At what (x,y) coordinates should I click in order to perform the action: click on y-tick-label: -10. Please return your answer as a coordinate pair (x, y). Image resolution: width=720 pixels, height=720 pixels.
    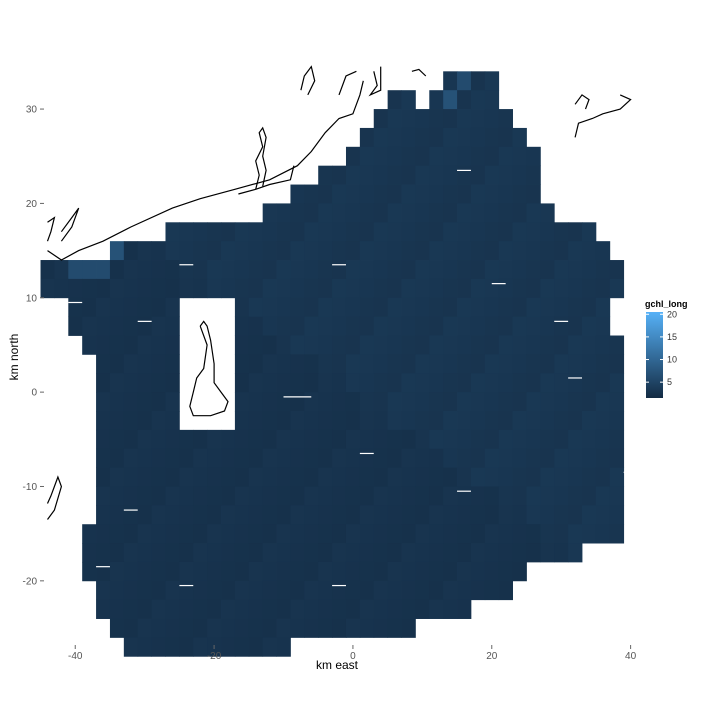
    Looking at the image, I should click on (30, 487).